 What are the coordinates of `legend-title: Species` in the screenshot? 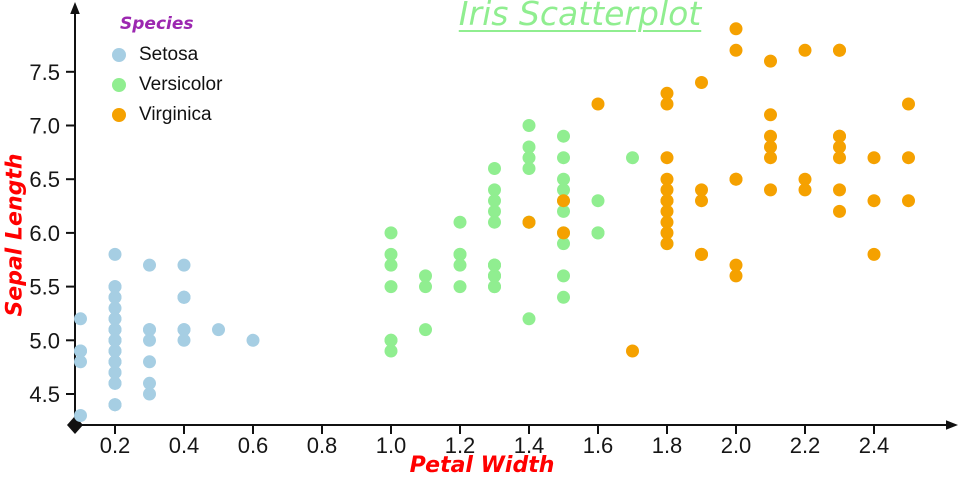 It's located at (157, 24).